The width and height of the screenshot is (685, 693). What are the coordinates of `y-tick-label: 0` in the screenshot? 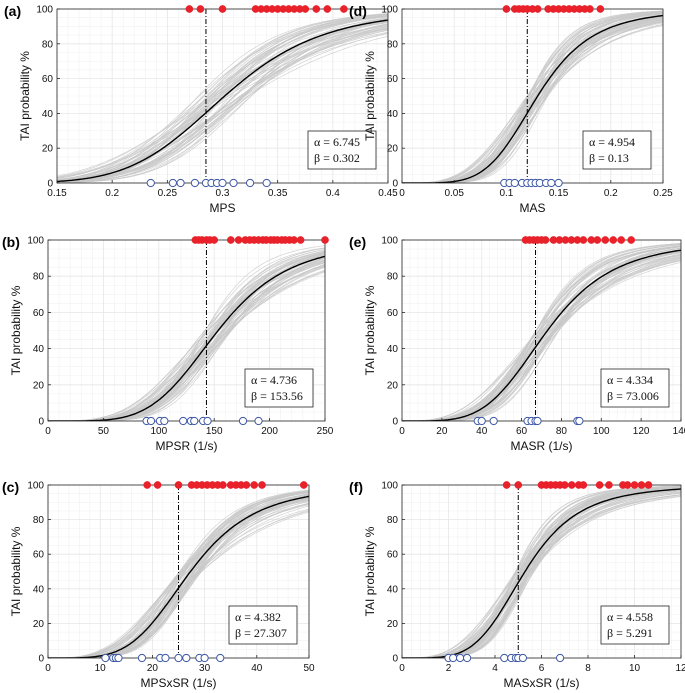 It's located at (50, 184).